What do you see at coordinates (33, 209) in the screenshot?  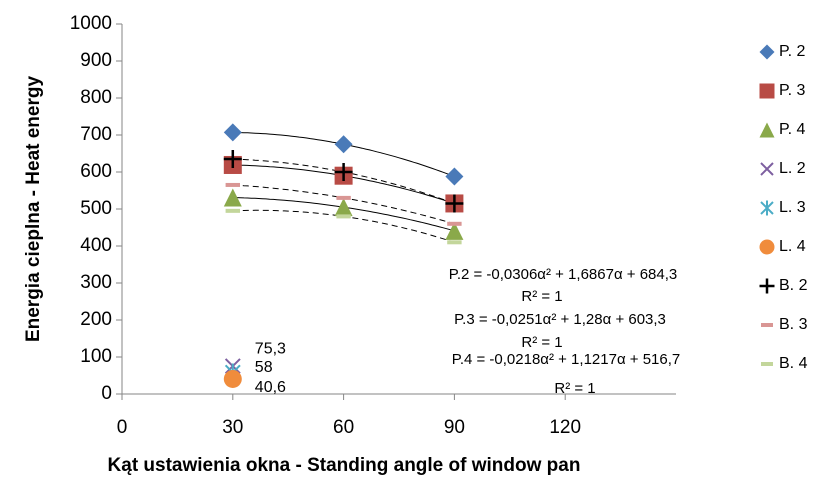 I see `y-axis-title: Energia cieplna - Heat energy` at bounding box center [33, 209].